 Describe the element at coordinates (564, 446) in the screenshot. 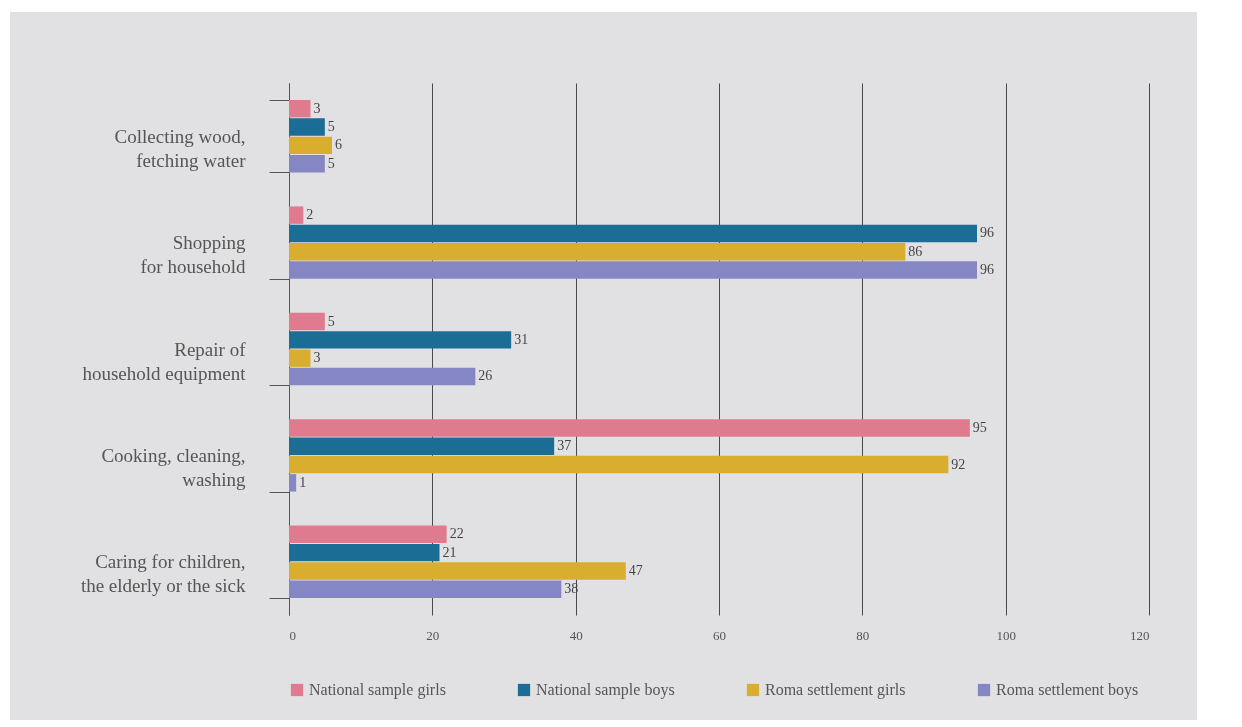

I see `data-label: 37` at that location.